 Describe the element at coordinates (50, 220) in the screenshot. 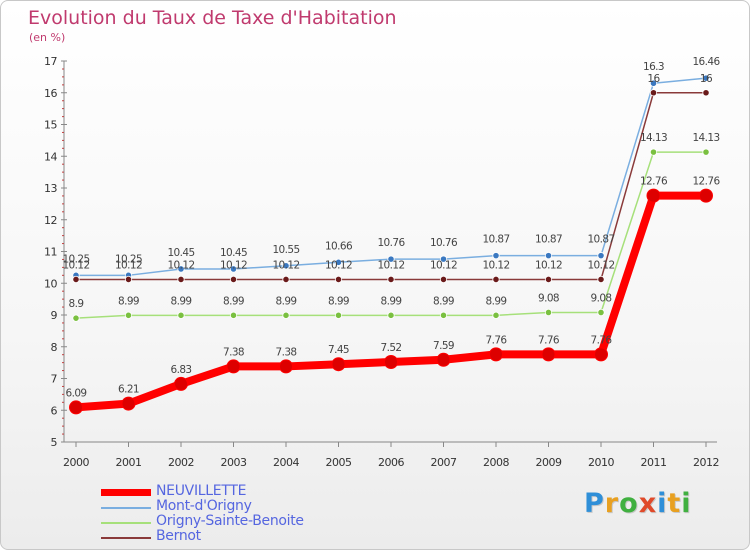

I see `y-tick-label: 12` at that location.